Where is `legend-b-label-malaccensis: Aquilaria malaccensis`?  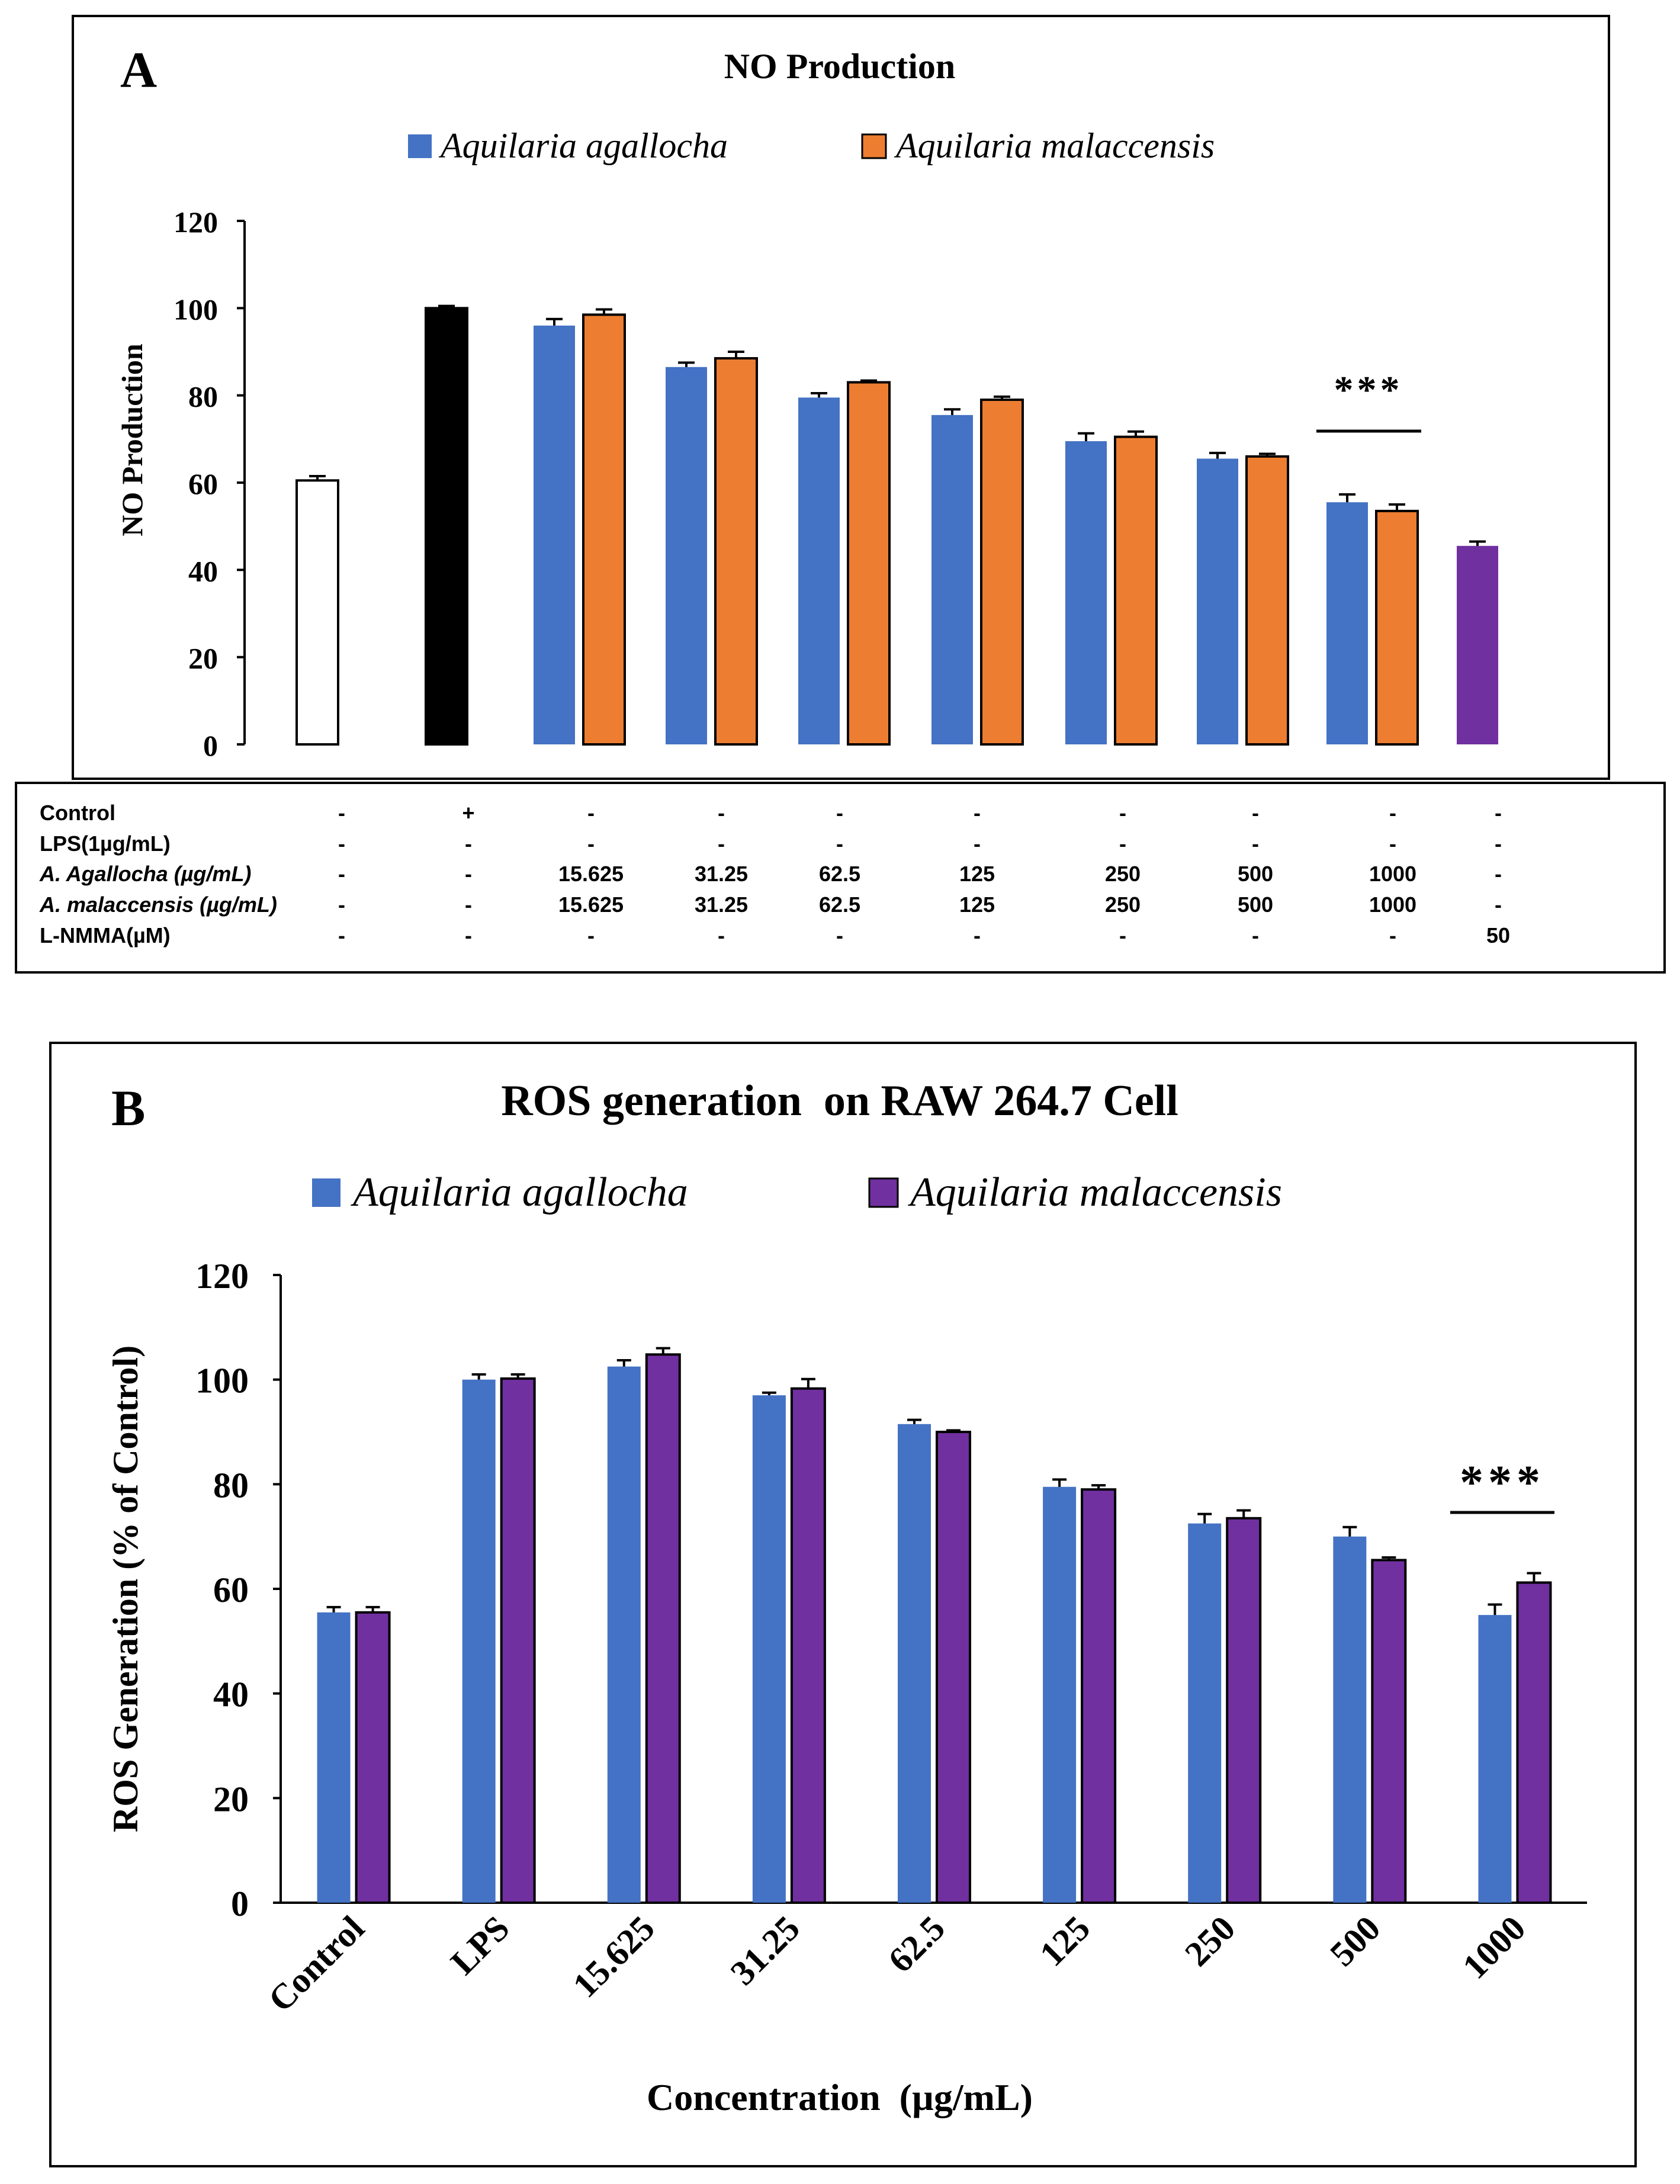
legend-b-label-malaccensis: Aquilaria malaccensis is located at coordinates (1095, 1192).